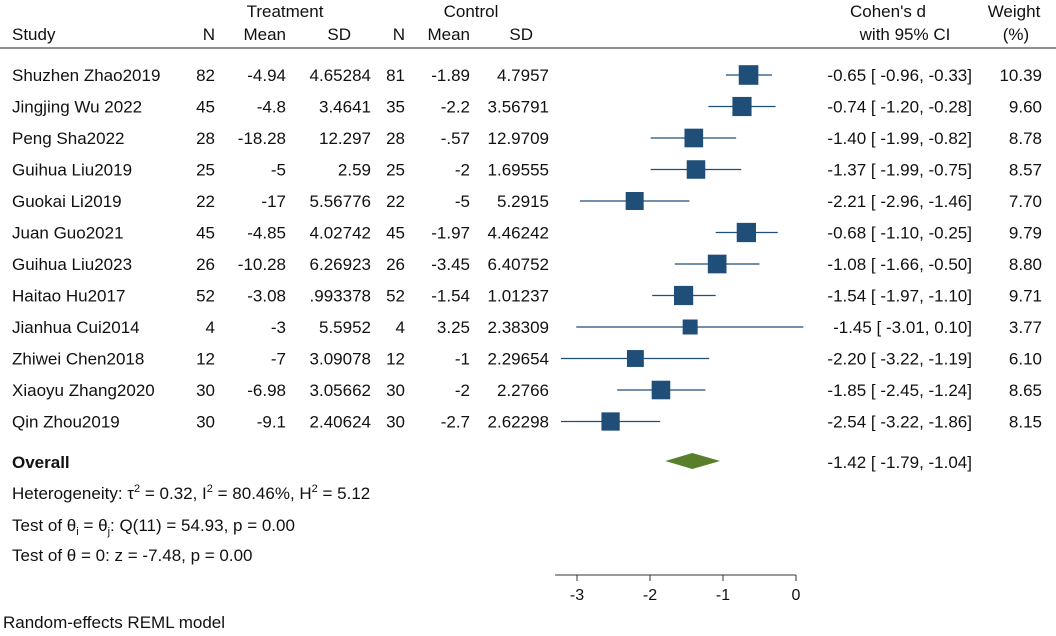 The image size is (1056, 636). What do you see at coordinates (1014, 11) in the screenshot?
I see `weight-header-line1: Weight` at bounding box center [1014, 11].